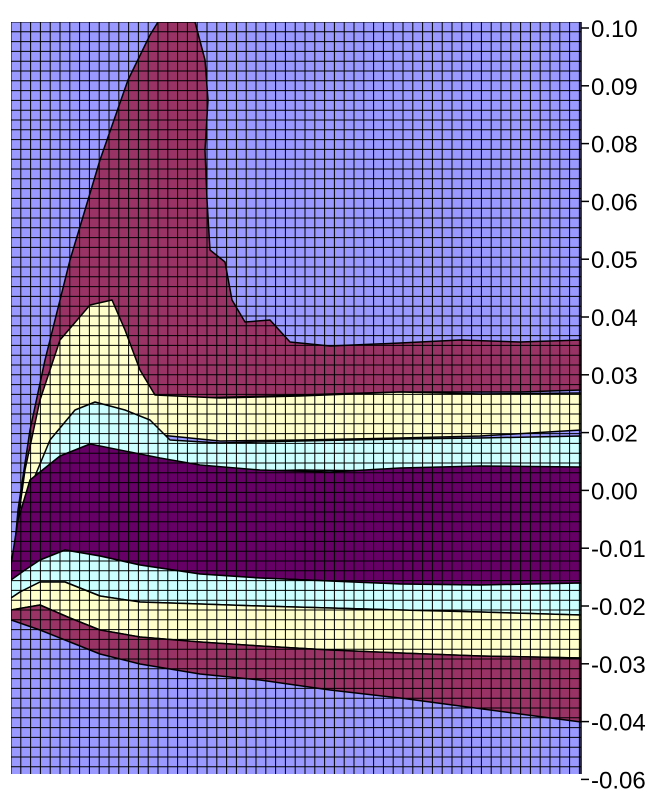  I want to click on y-tick-label: 0.10, so click(614, 29).